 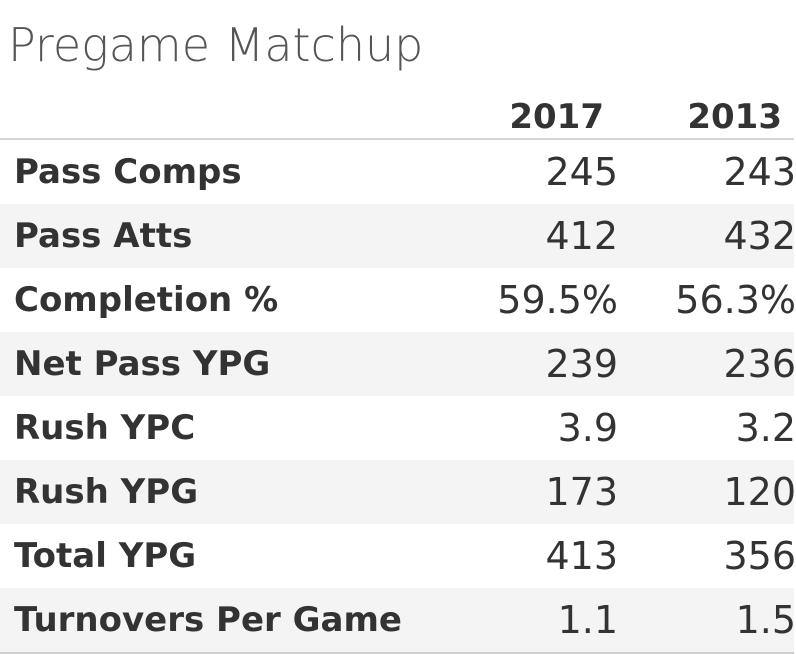 What do you see at coordinates (581, 364) in the screenshot?
I see `cell-value: 239` at bounding box center [581, 364].